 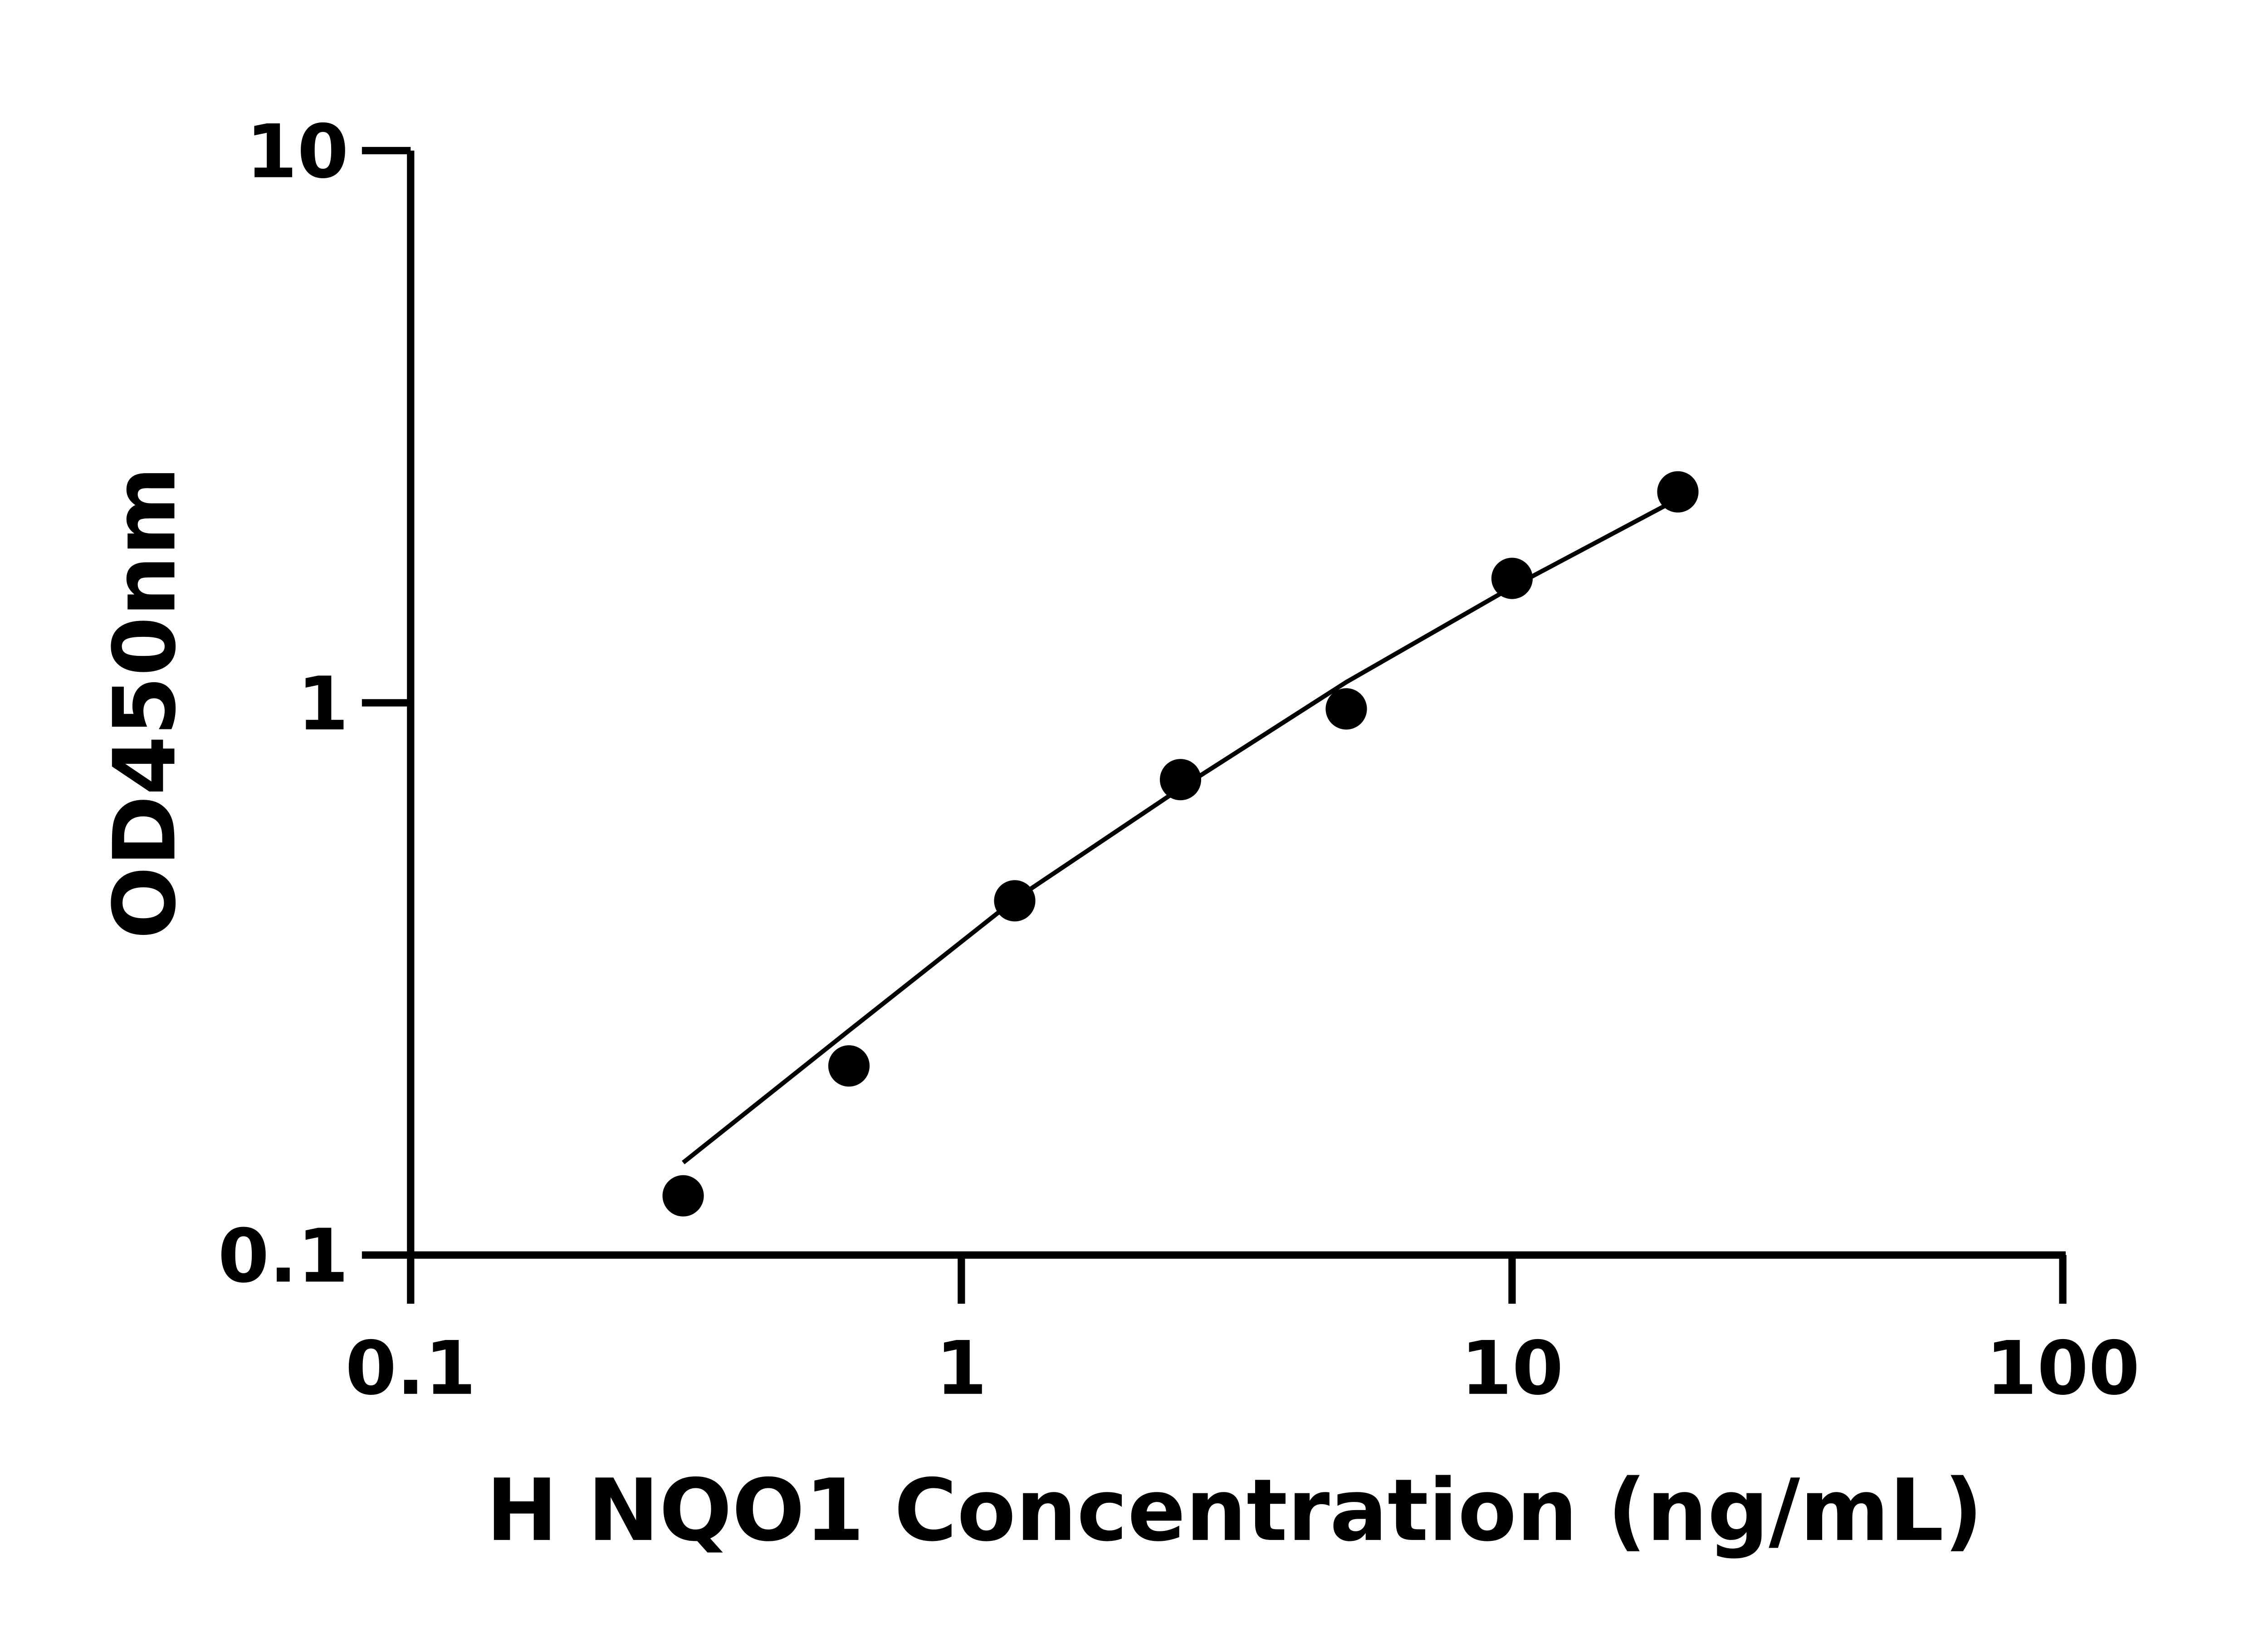 I want to click on x-tick-label: 0.1, so click(x=411, y=1369).